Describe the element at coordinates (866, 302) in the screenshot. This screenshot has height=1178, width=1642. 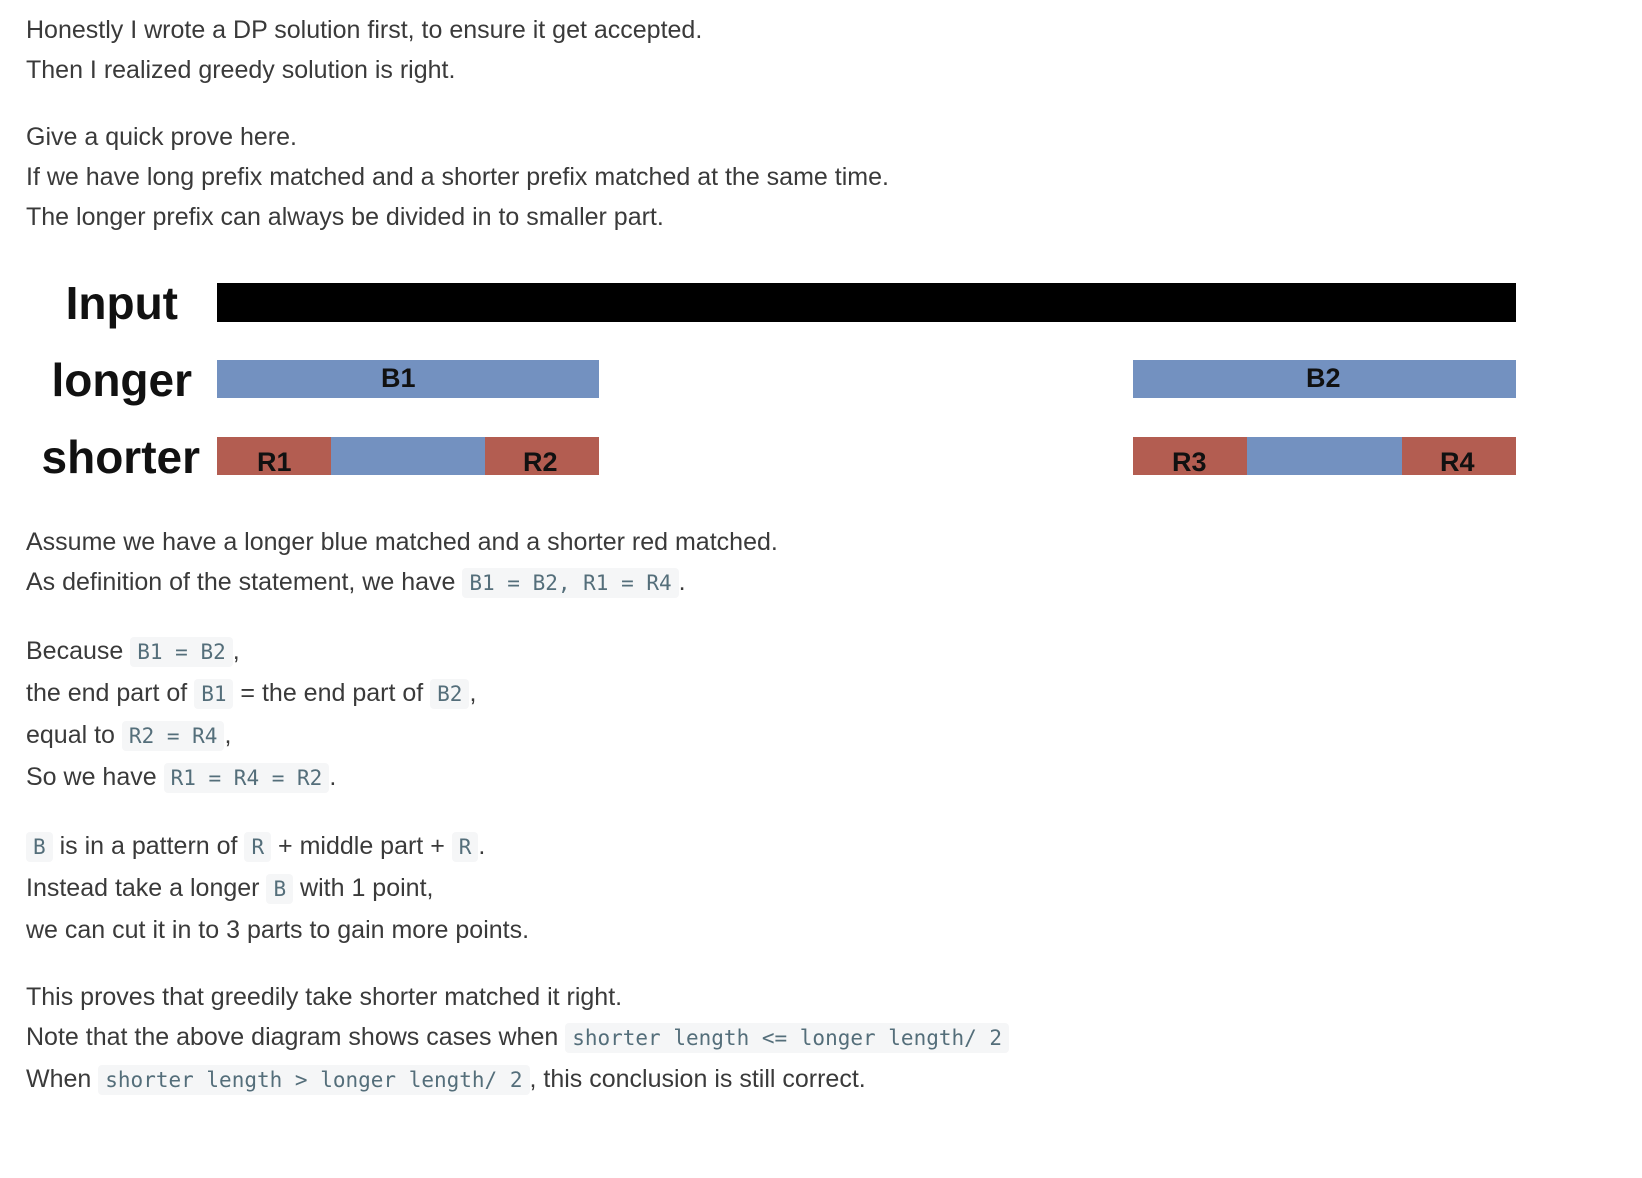
I see `input-bar` at that location.